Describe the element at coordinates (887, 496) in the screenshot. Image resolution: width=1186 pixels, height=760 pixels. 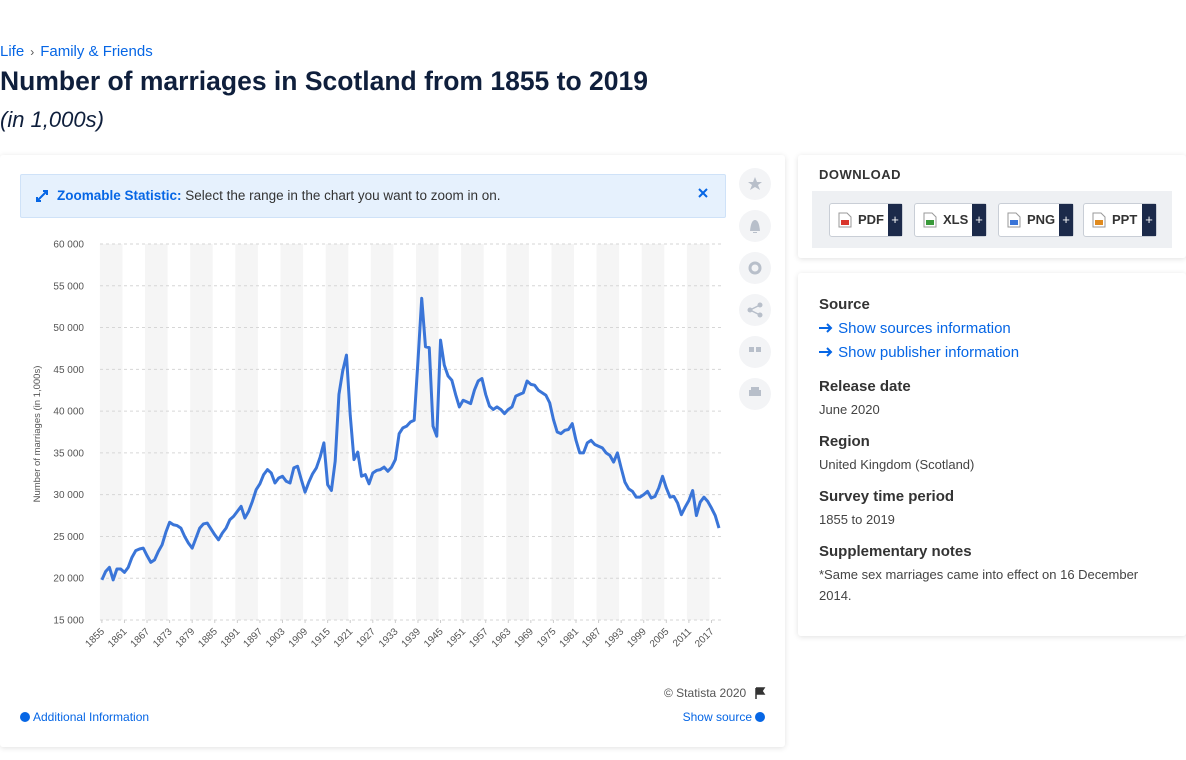
I see `section-heading: Survey time period` at that location.